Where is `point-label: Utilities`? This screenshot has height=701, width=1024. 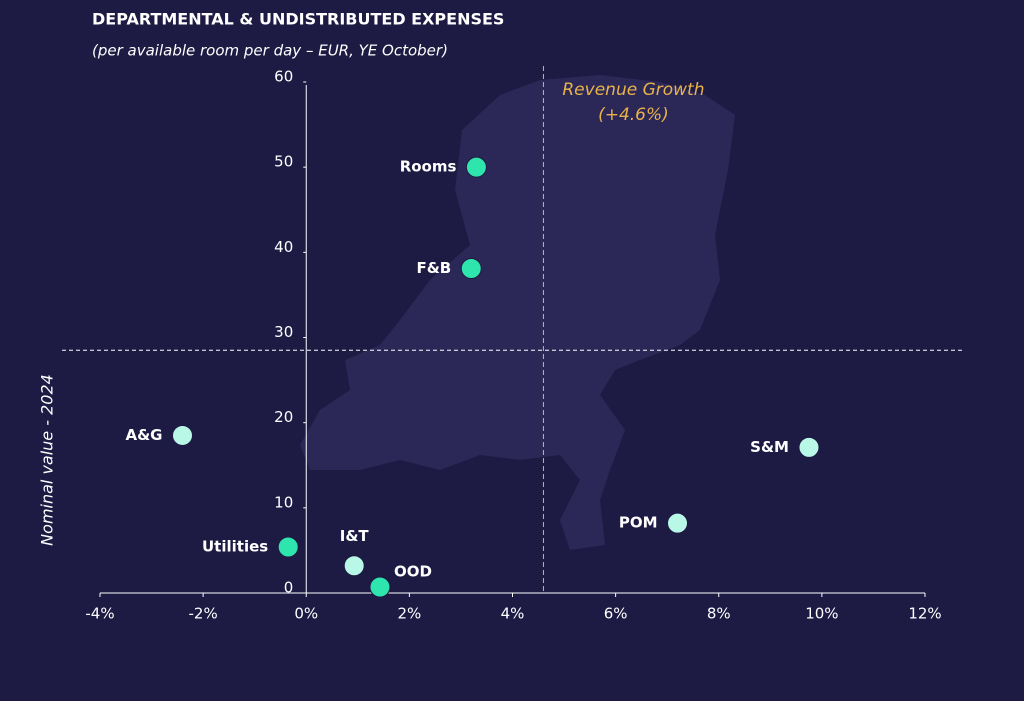
point-label: Utilities is located at coordinates (235, 547).